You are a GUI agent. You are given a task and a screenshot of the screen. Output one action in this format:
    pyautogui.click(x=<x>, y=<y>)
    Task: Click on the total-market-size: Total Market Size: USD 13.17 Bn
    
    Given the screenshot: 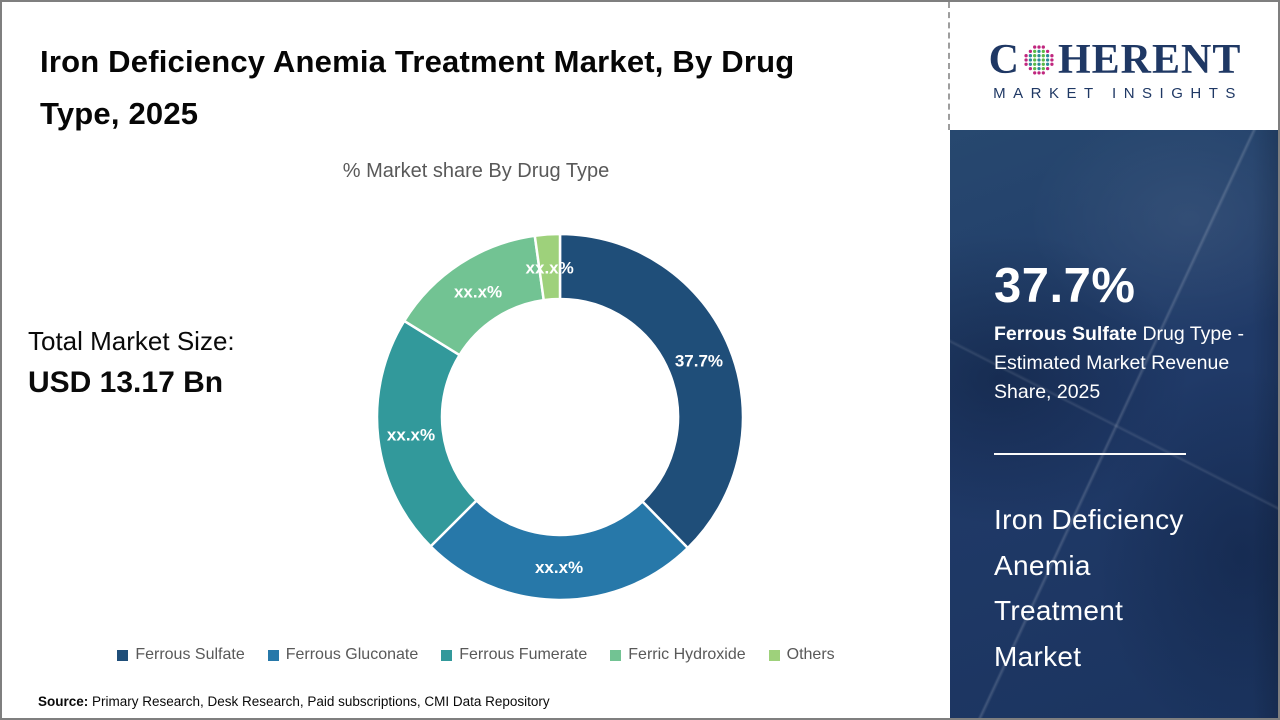 What is the action you would take?
    pyautogui.click(x=131, y=363)
    